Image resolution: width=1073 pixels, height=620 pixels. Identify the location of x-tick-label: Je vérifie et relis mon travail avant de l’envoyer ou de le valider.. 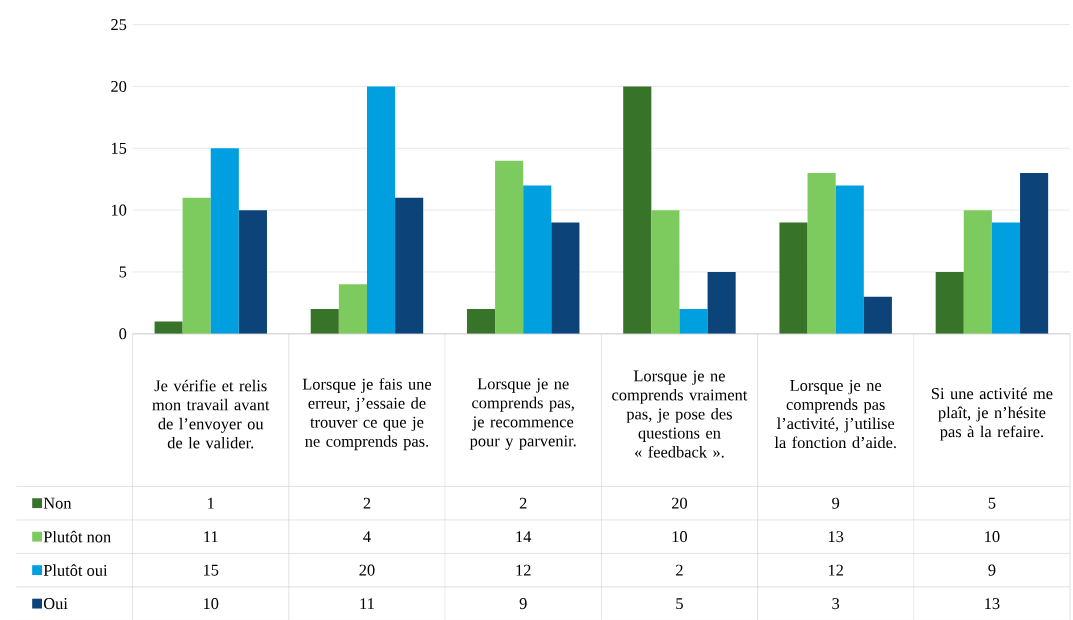
(211, 414).